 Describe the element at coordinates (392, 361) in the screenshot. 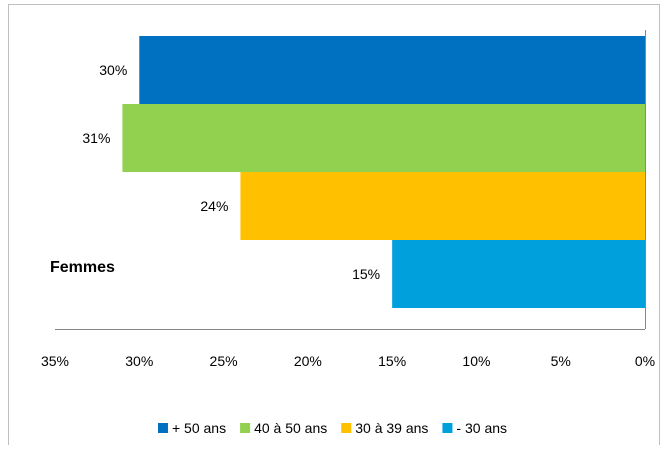

I see `x-tick-label: 15%` at that location.